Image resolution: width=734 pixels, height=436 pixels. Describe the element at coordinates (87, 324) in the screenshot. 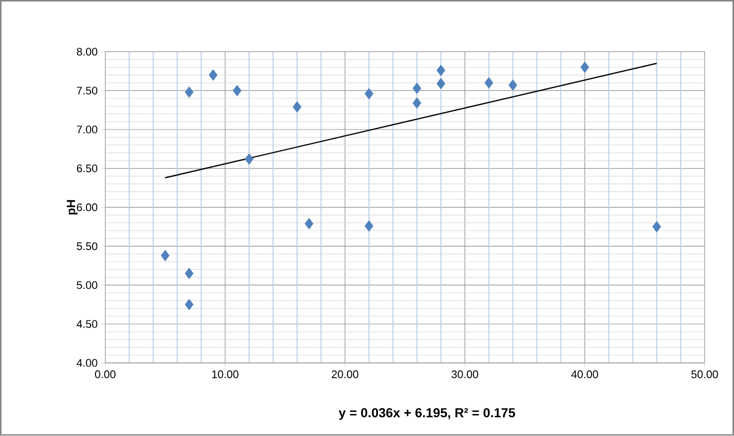

I see `y-tick-label: 4.50` at that location.